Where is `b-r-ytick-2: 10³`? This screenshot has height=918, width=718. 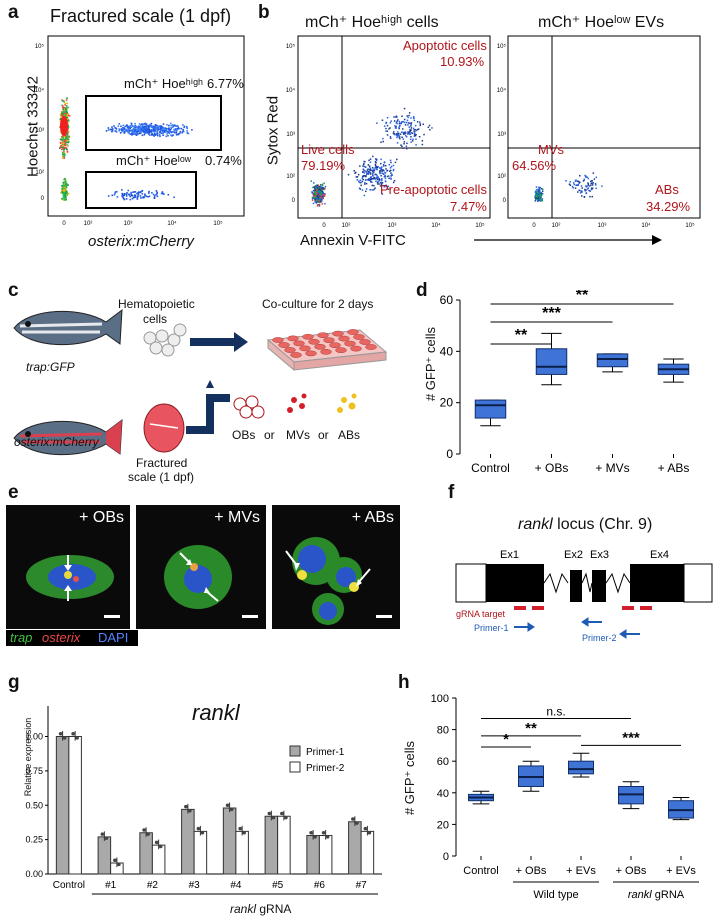 b-r-ytick-2: 10³ is located at coordinates (501, 135).